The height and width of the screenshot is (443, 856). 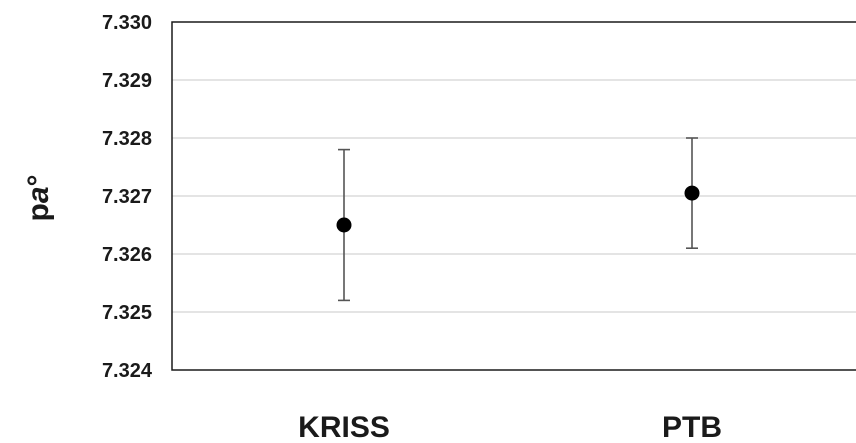 I want to click on y-tick-label: 7.324, so click(x=127, y=371).